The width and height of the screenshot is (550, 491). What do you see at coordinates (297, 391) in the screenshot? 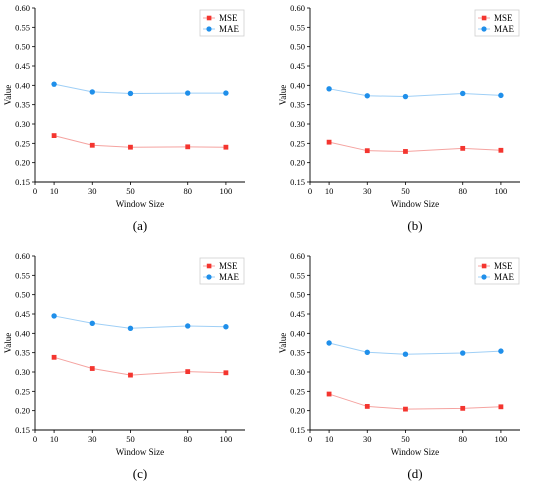
I see `y-tick-label-d: 0.25` at bounding box center [297, 391].